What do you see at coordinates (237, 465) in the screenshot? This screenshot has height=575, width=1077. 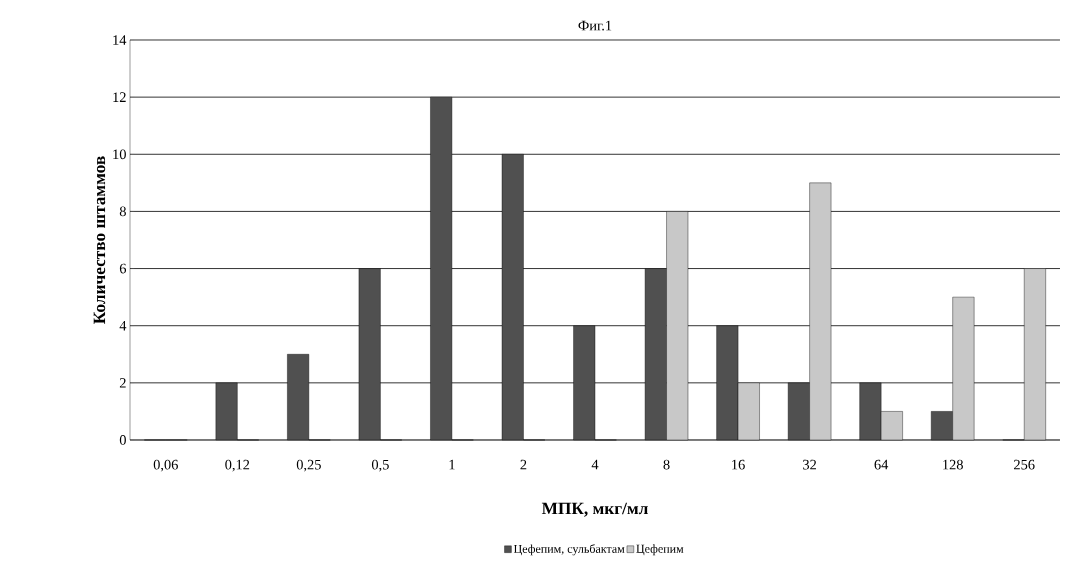 I see `x-tick-label: 0,12` at bounding box center [237, 465].